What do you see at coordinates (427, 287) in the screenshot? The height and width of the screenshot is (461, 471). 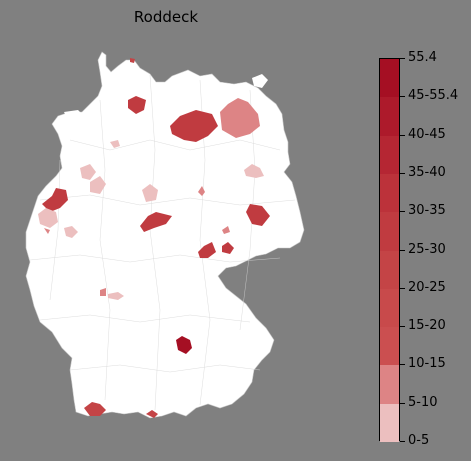 I see `colorbar-tick-label: 20-25` at bounding box center [427, 287].